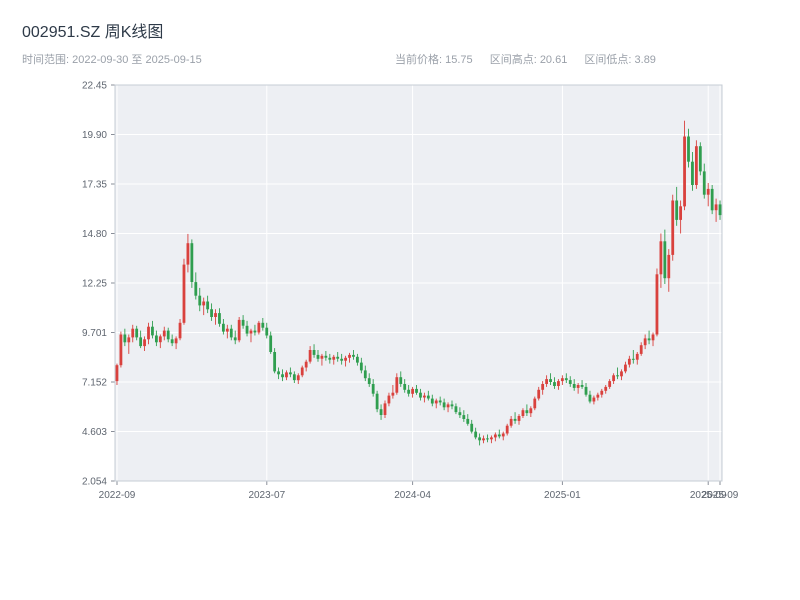 Image resolution: width=800 pixels, height=600 pixels. I want to click on page-title: 002951.SZ 周K线图, so click(93, 32).